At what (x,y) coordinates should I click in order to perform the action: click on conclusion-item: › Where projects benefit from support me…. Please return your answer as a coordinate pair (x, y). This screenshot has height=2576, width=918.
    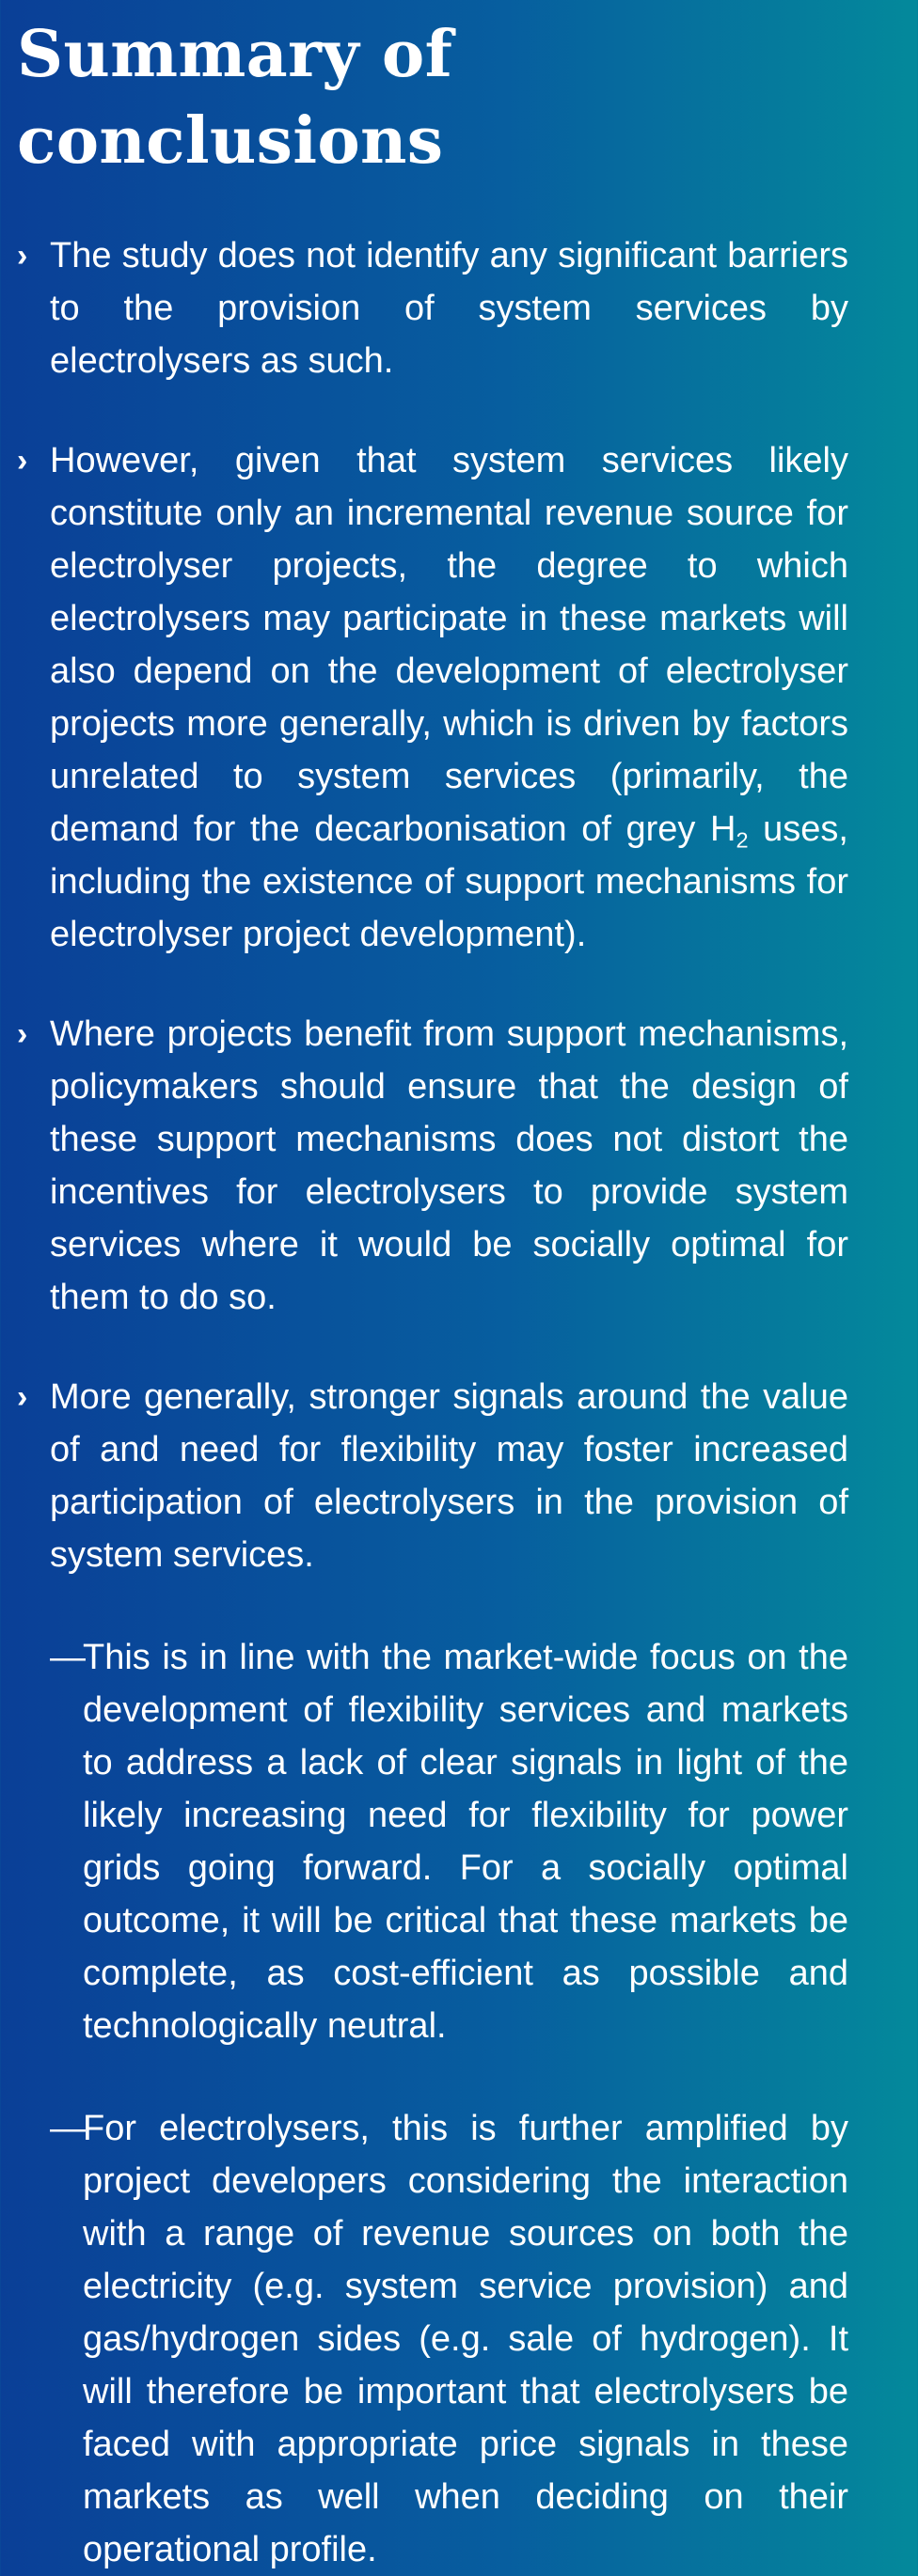
    Looking at the image, I should click on (432, 1166).